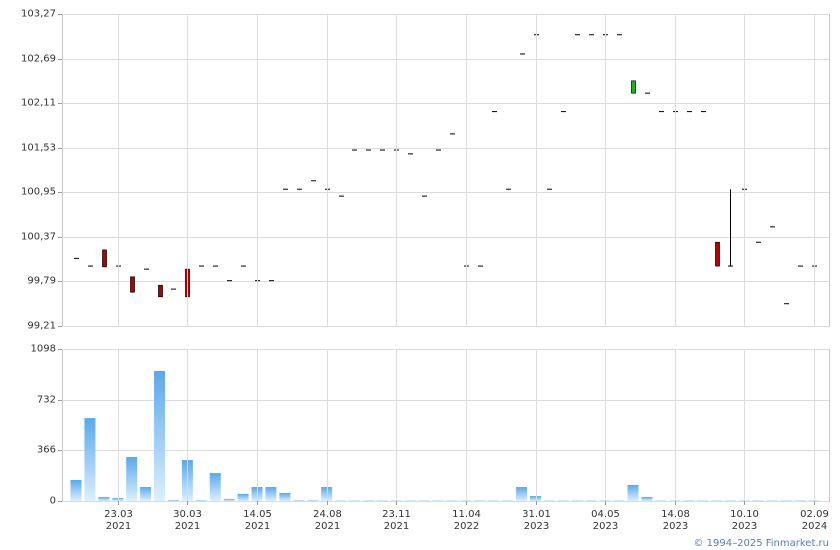  Describe the element at coordinates (46, 450) in the screenshot. I see `y-tick-label: 366` at that location.